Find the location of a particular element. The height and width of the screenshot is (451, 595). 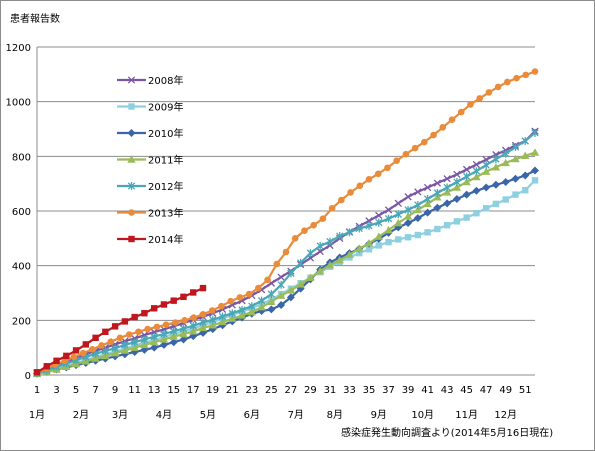

x-tick-label: 37 is located at coordinates (388, 390).